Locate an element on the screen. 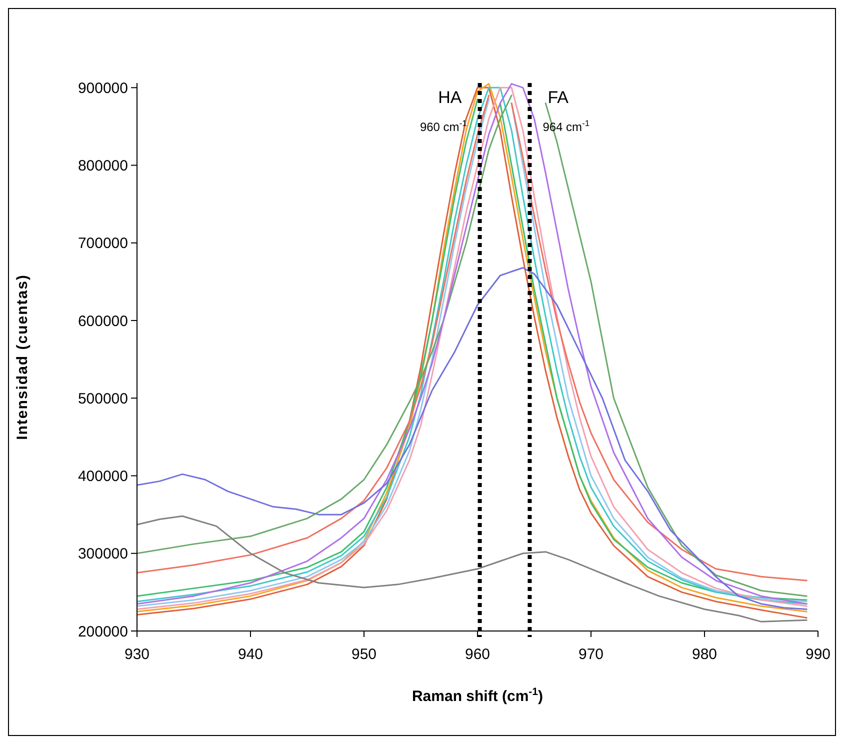 This screenshot has width=844, height=744. y-tick-label: 600000 is located at coordinates (103, 321).